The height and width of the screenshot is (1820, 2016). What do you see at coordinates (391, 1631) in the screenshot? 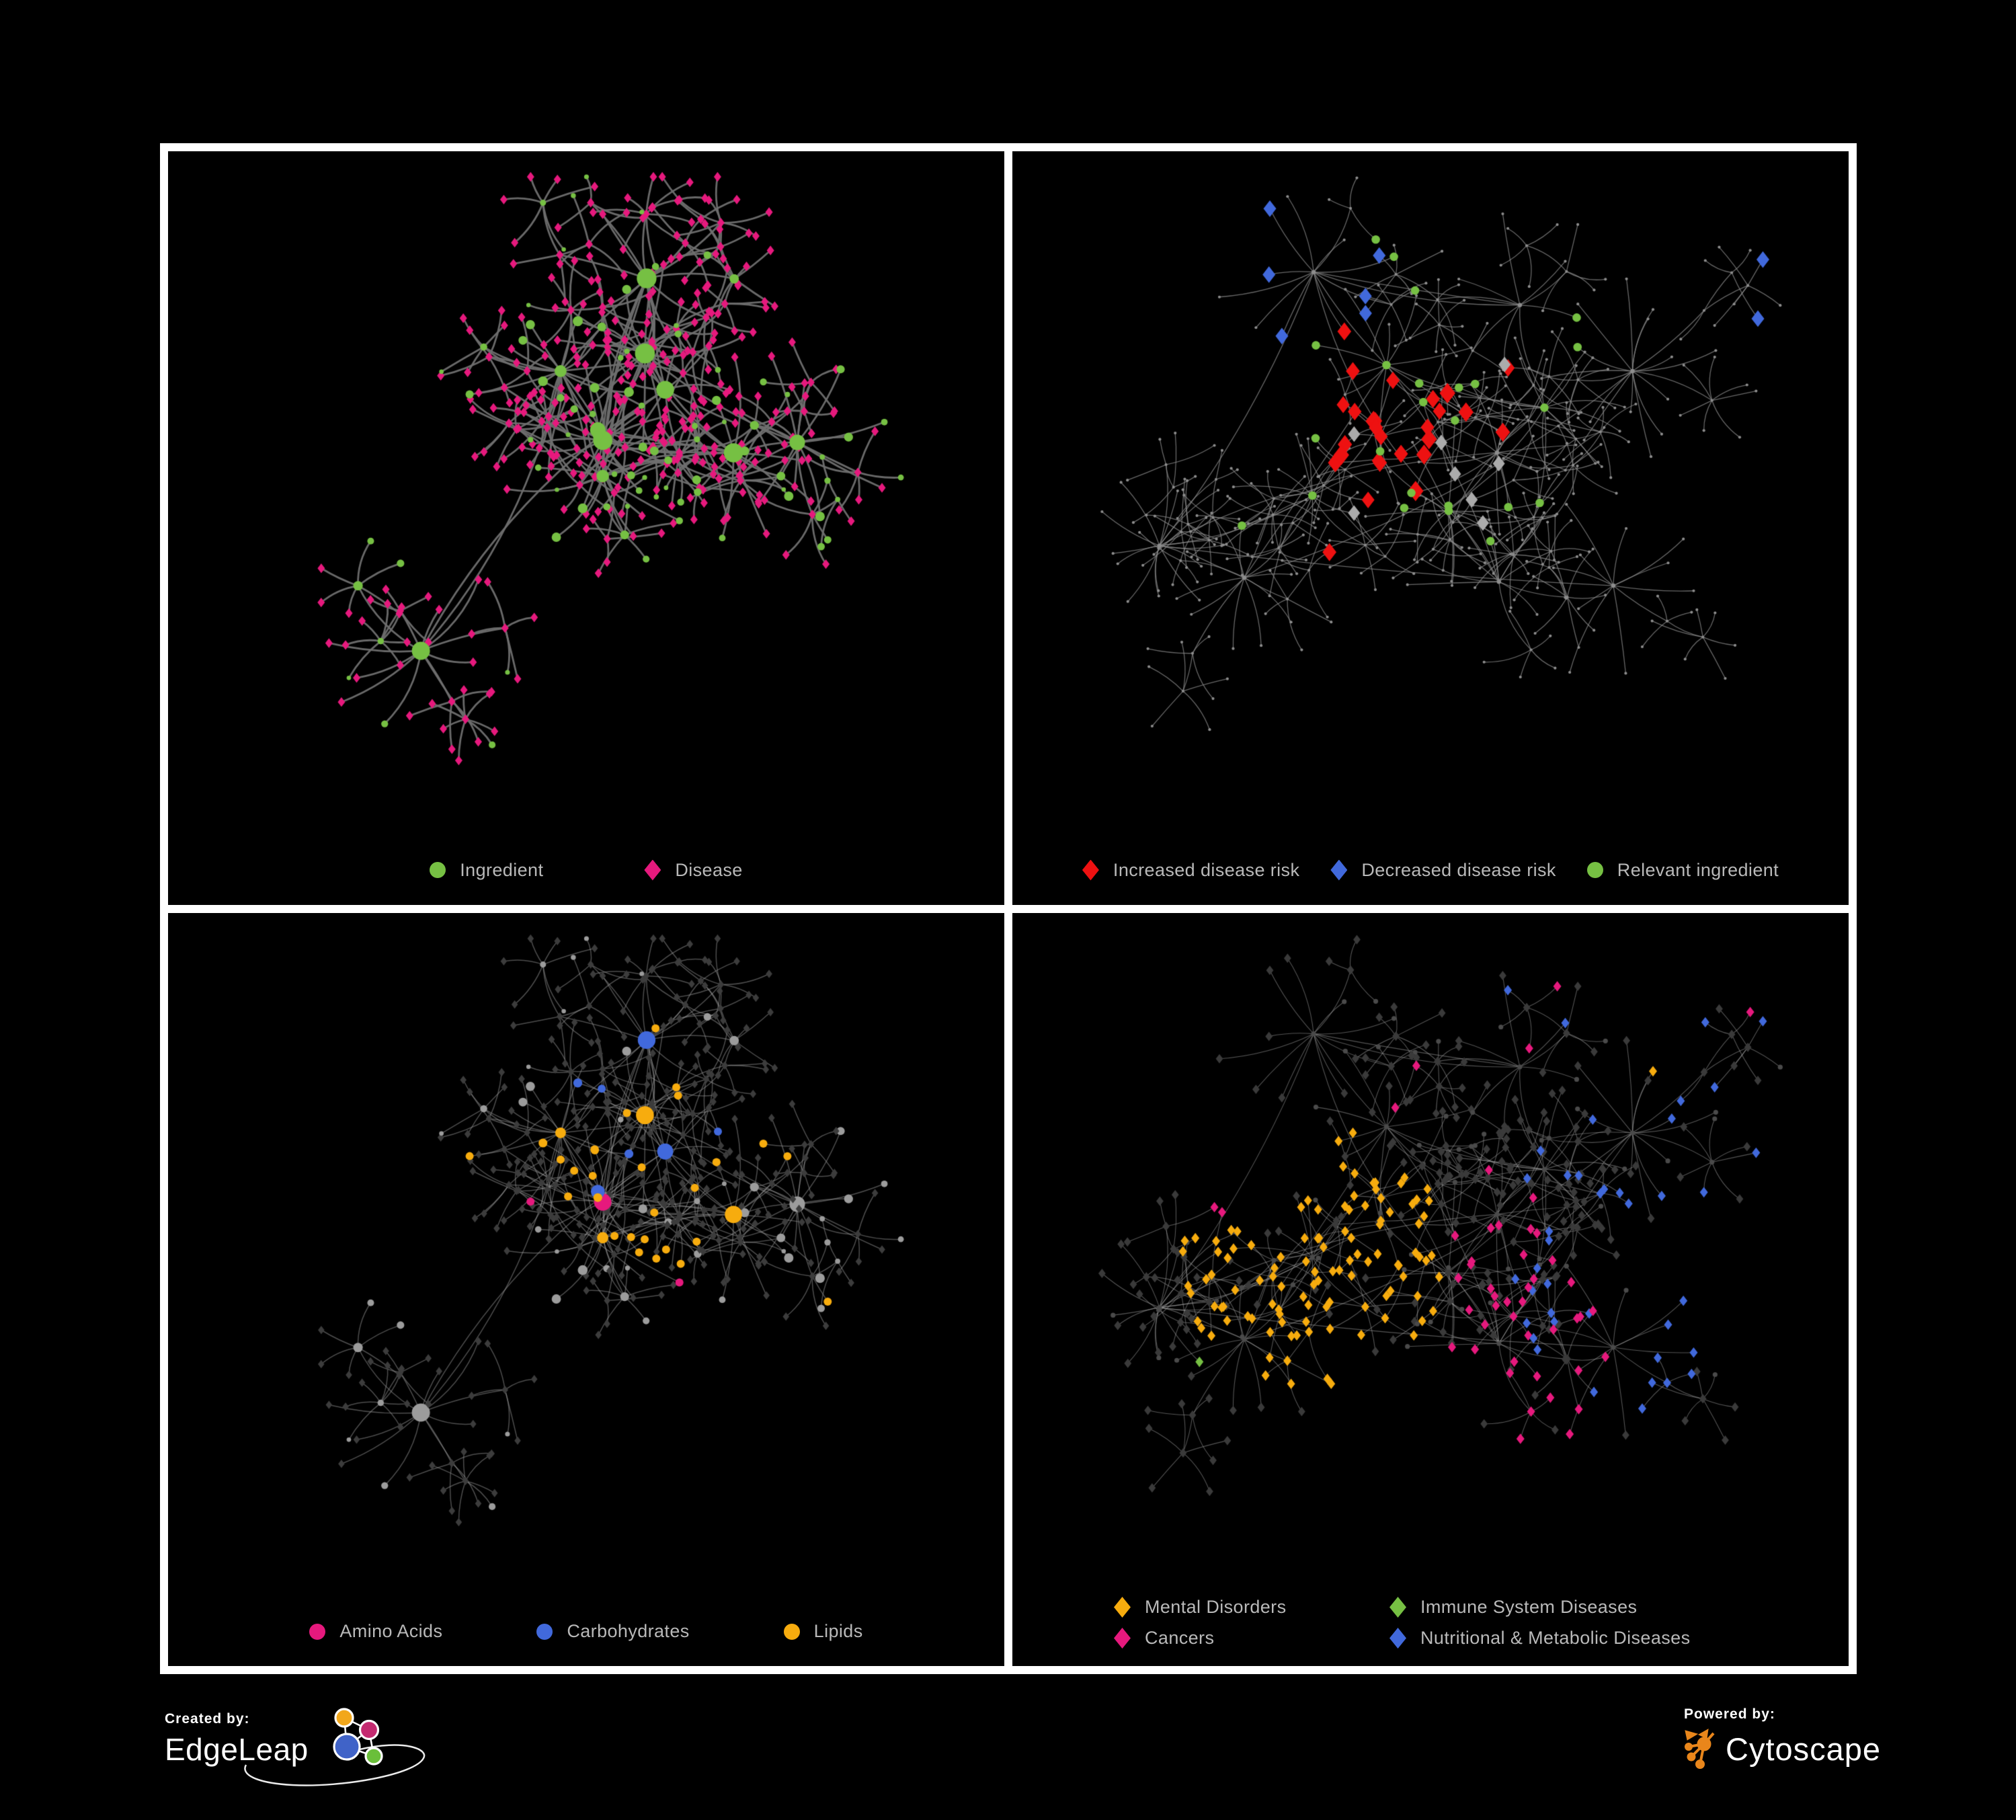
I see `legend-label: Amino Acids` at bounding box center [391, 1631].